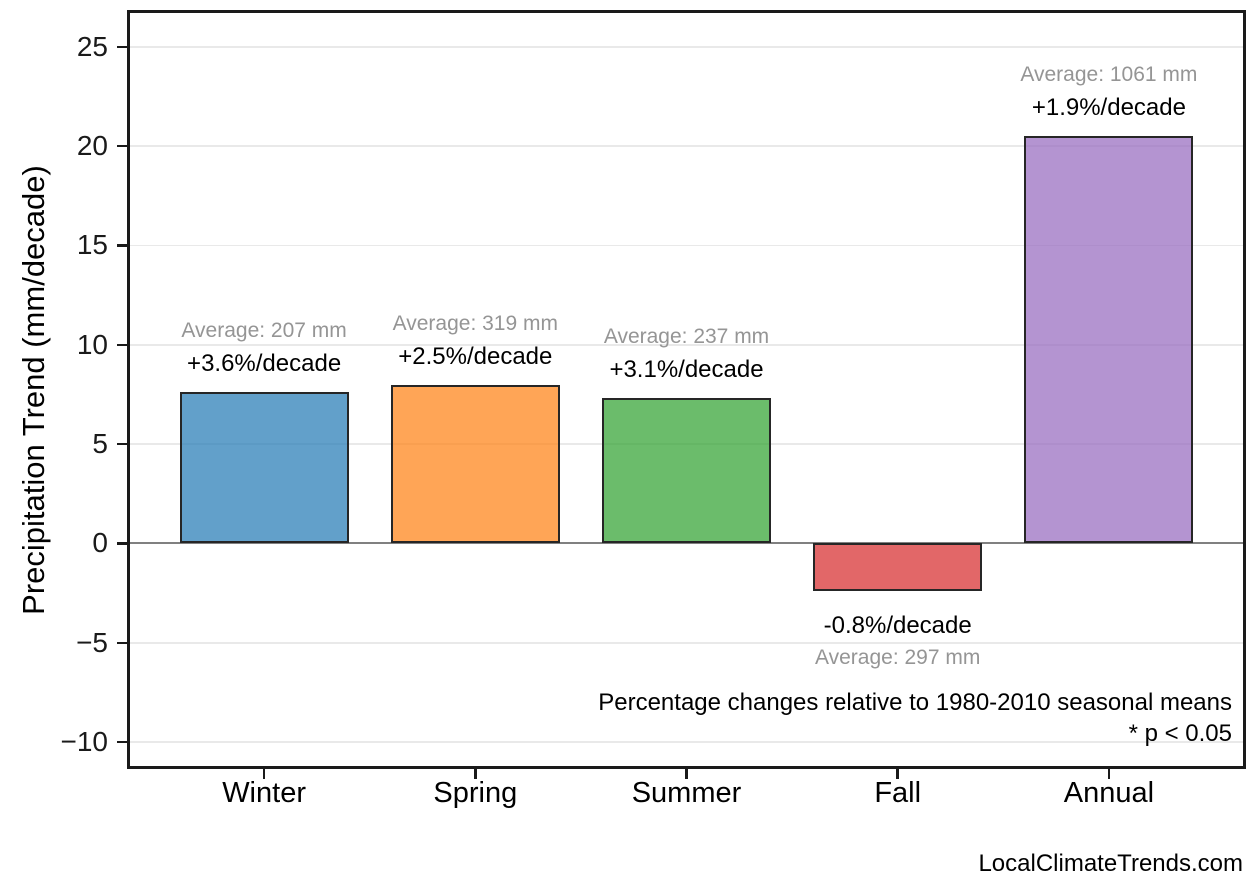 This screenshot has height=893, width=1258. What do you see at coordinates (92, 245) in the screenshot?
I see `y-tick-label: 15` at bounding box center [92, 245].